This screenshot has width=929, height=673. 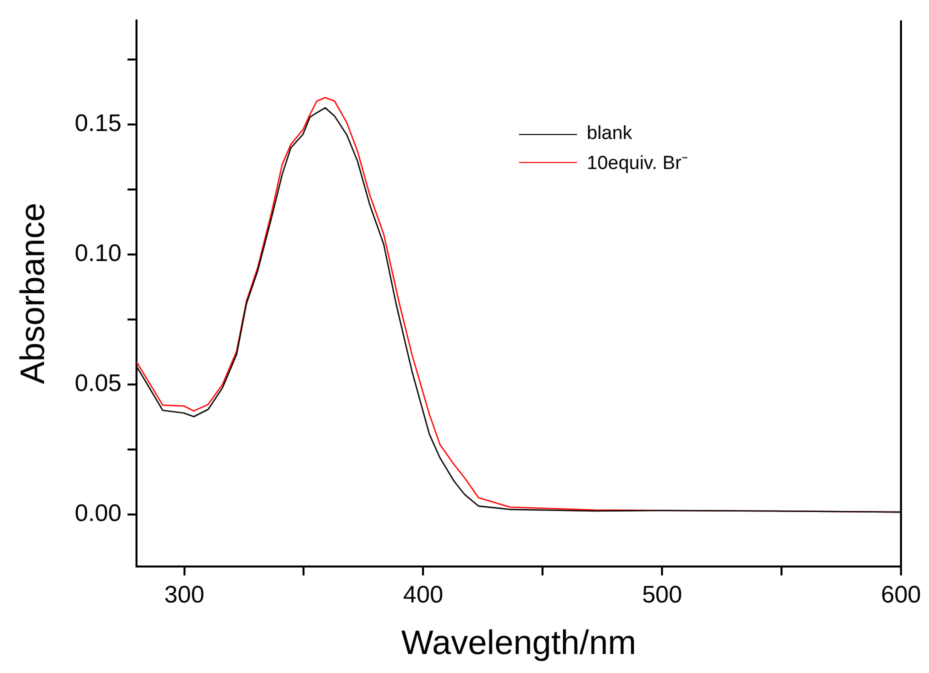 What do you see at coordinates (33, 293) in the screenshot?
I see `y-axis-title: Absorbance` at bounding box center [33, 293].